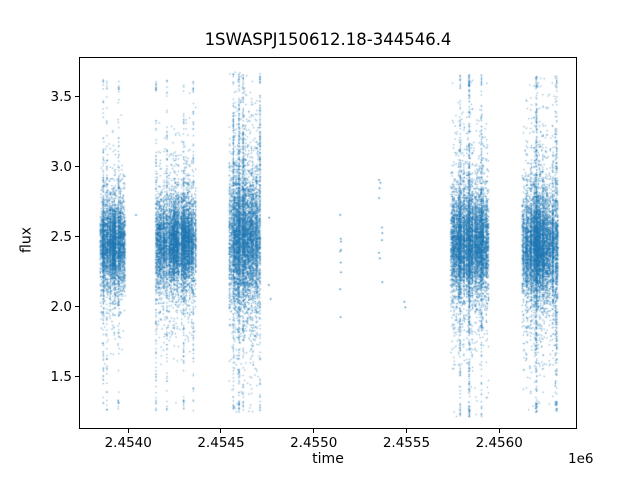 This screenshot has height=480, width=640. I want to click on y-axis-label: flux, so click(26, 240).